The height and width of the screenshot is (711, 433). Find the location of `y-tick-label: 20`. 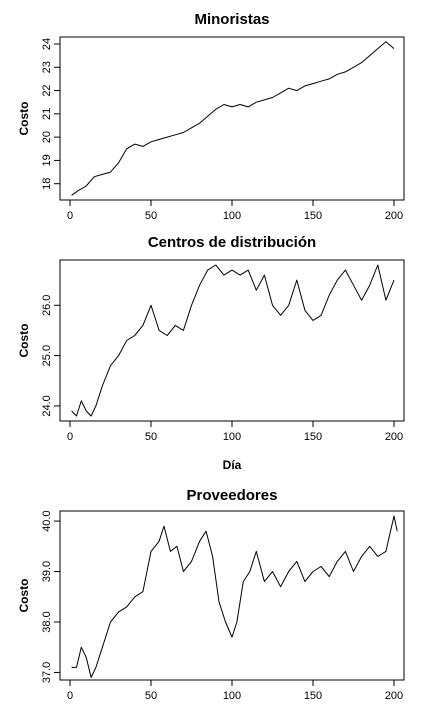

y-tick-label: 20 is located at coordinates (47, 137).